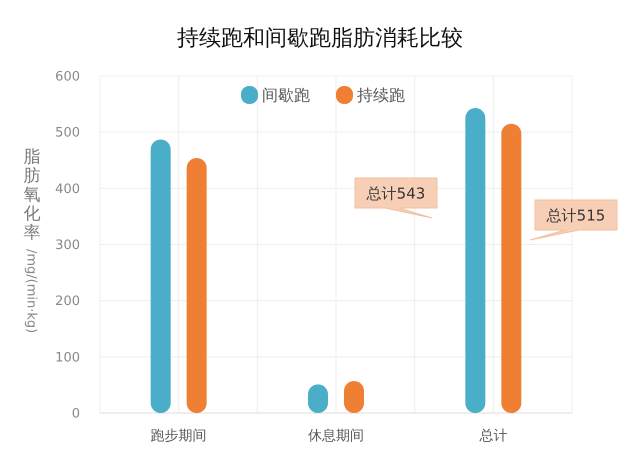 The width and height of the screenshot is (640, 460). I want to click on legend-label: 间歇跑, so click(286, 95).